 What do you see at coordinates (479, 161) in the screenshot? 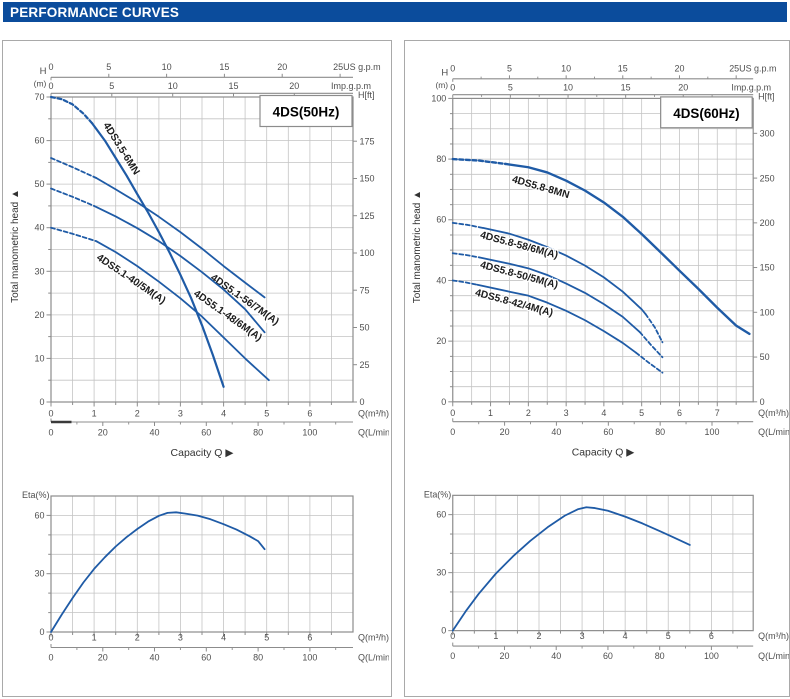
I see `curve-dash-4DS5.8-8MN` at bounding box center [479, 161].